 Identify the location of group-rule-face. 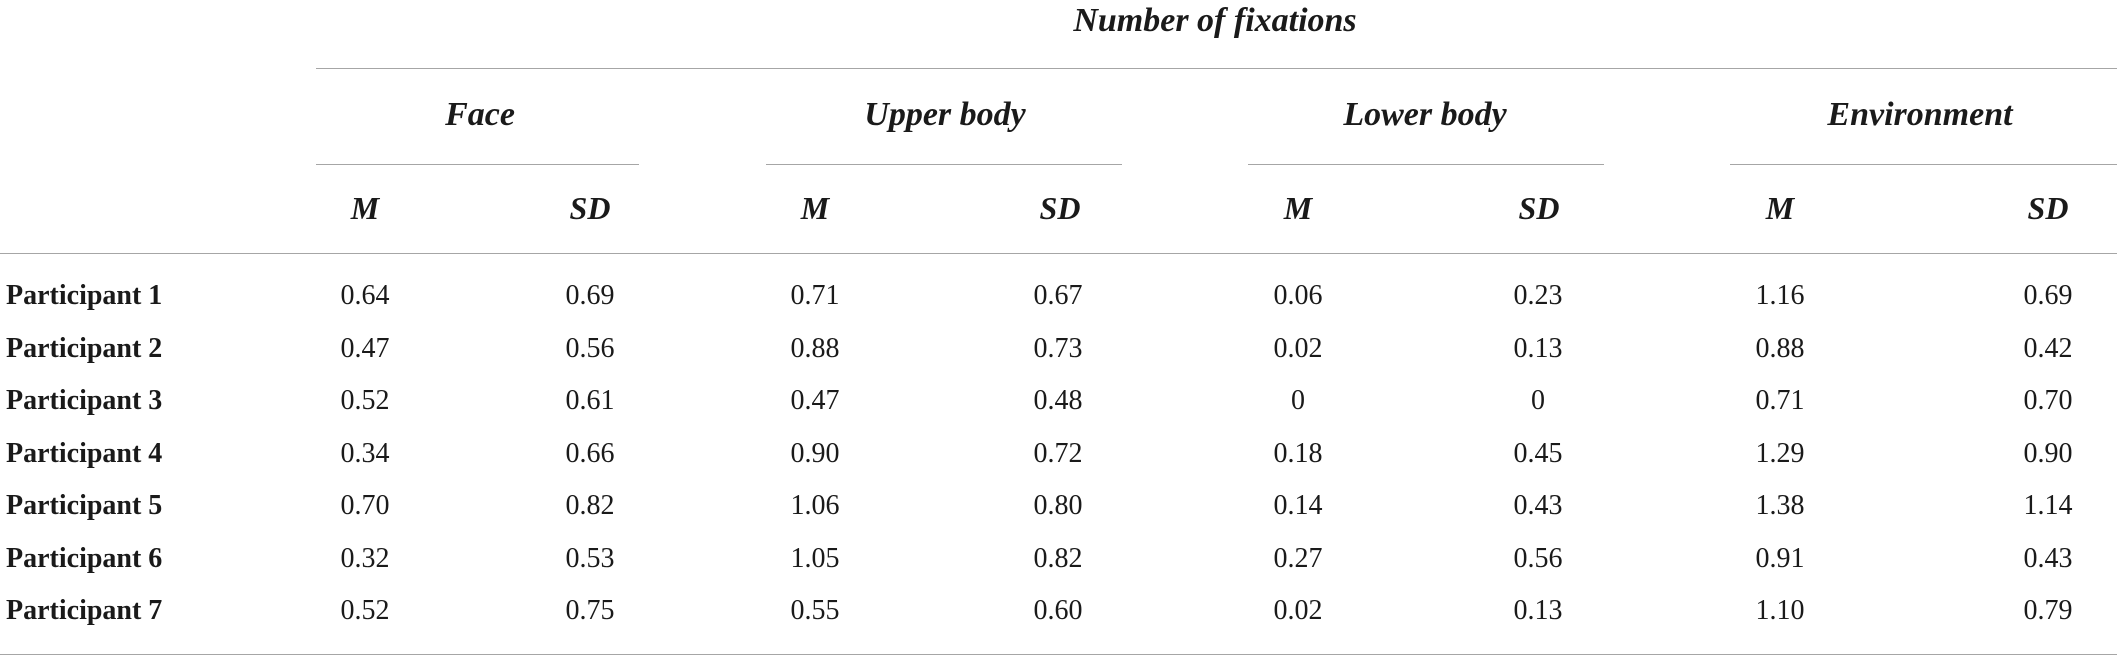
(477, 164).